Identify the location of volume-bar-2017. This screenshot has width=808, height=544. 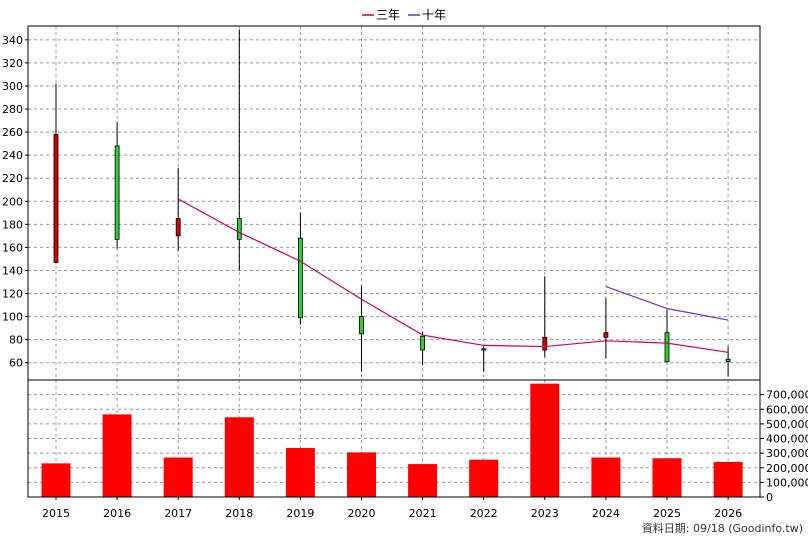
(178, 477).